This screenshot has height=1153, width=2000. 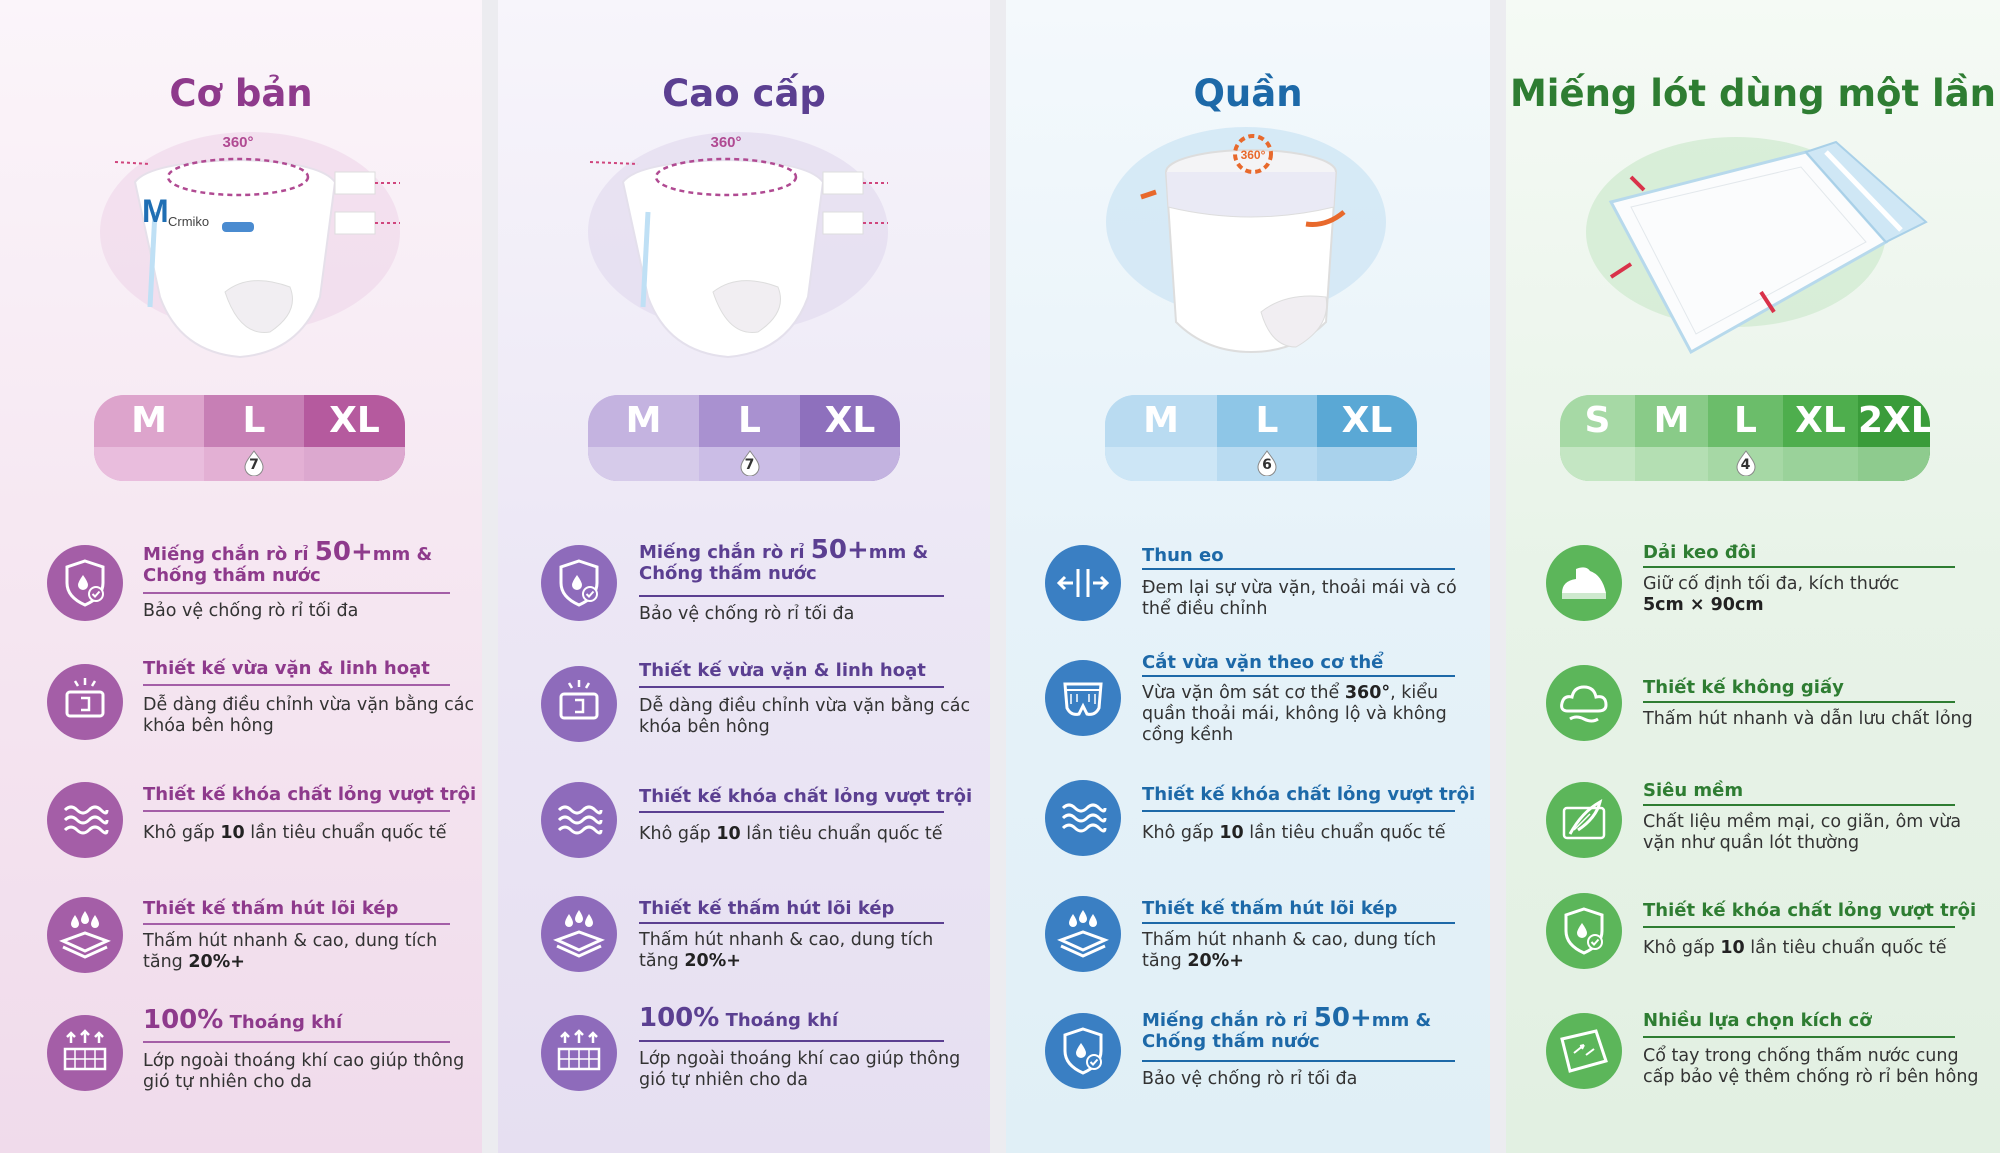 What do you see at coordinates (1267, 438) in the screenshot?
I see `size-l: L 6` at bounding box center [1267, 438].